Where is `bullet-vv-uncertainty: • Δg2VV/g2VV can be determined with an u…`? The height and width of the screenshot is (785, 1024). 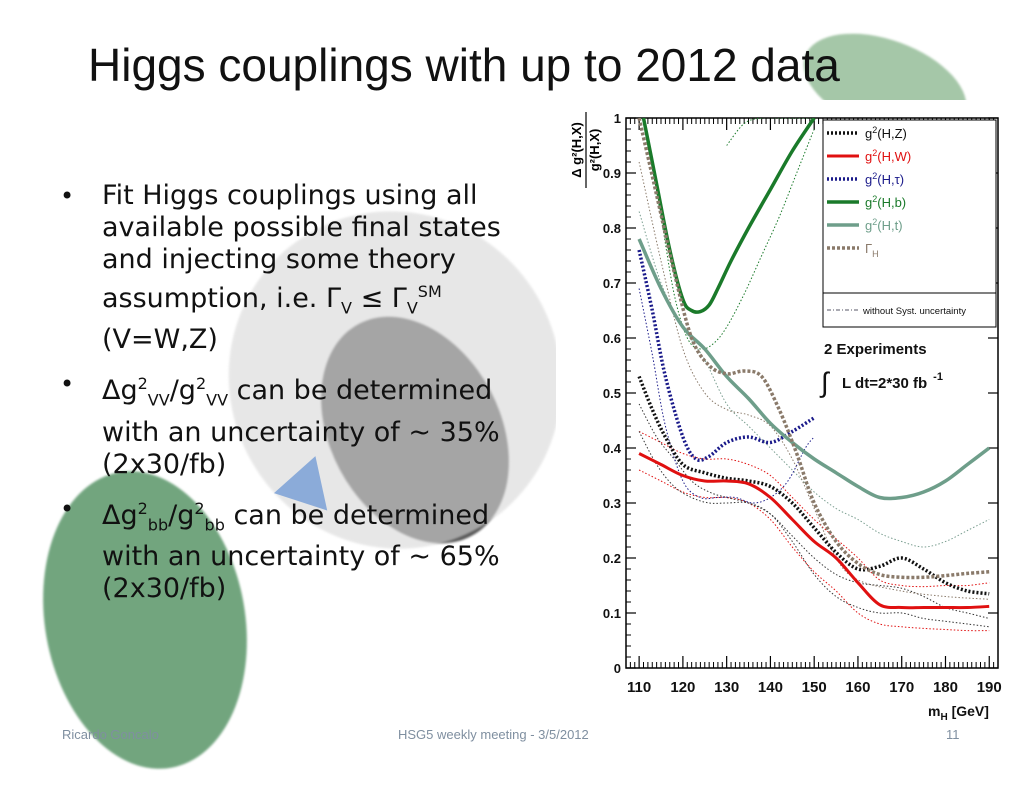
bullet-vv-uncertainty: • Δg2VV/g2VV can be determined with an u… is located at coordinates (280, 425).